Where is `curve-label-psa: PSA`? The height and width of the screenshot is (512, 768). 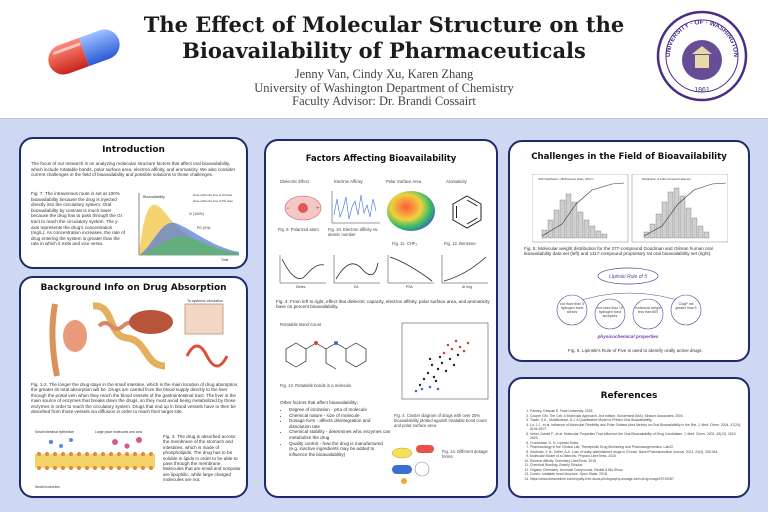 curve-label-psa: PSA is located at coordinates (410, 287).